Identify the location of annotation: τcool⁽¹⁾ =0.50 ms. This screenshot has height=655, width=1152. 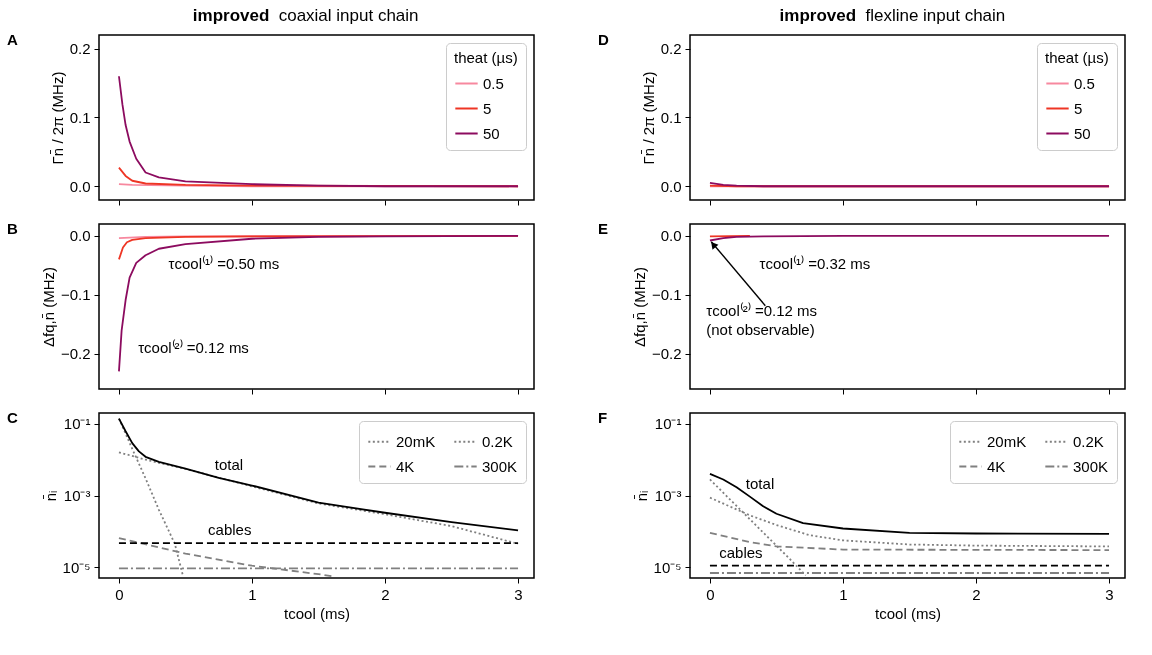
(224, 263).